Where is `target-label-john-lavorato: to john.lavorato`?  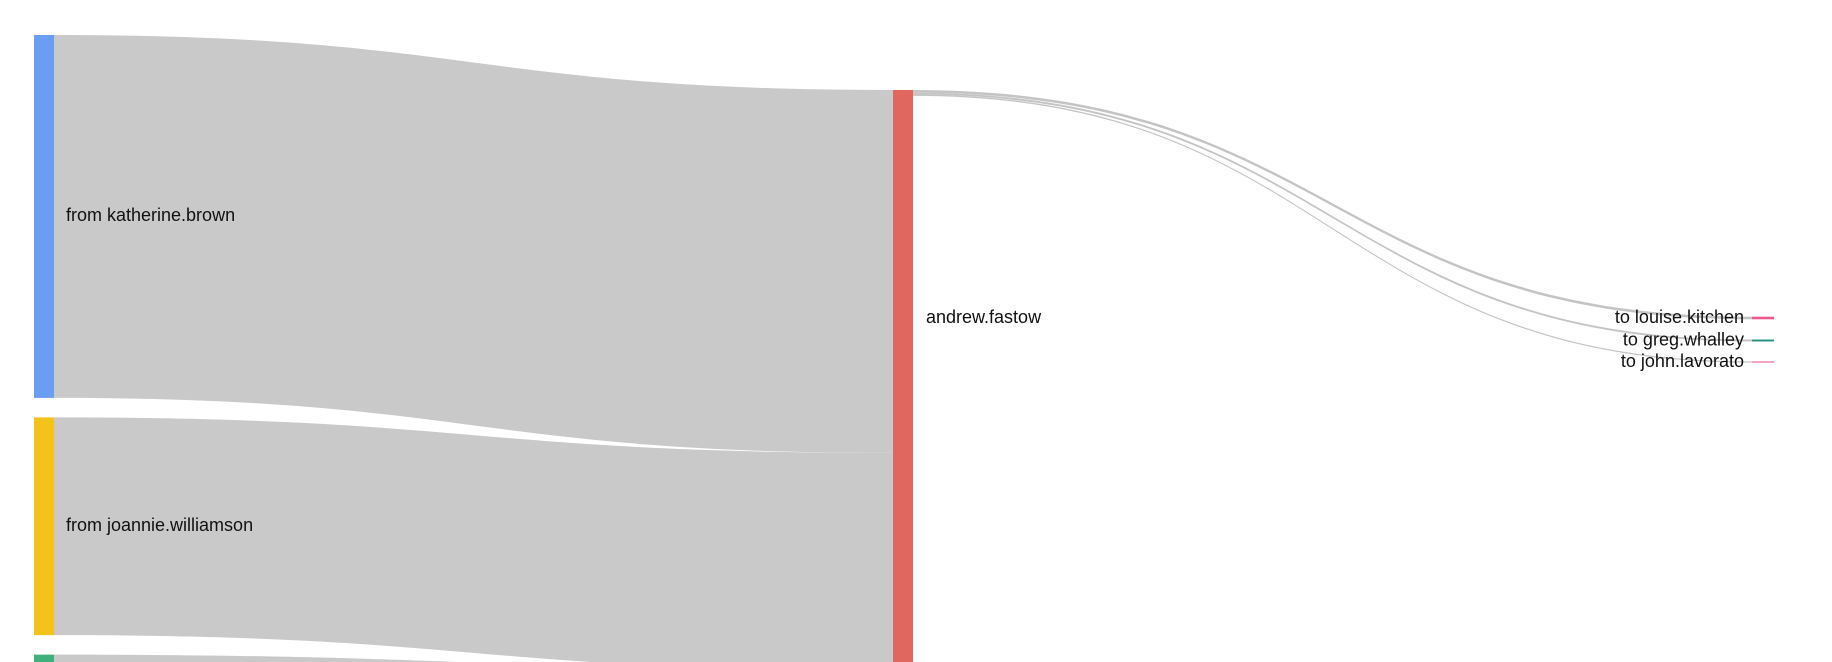 target-label-john-lavorato: to john.lavorato is located at coordinates (1682, 361).